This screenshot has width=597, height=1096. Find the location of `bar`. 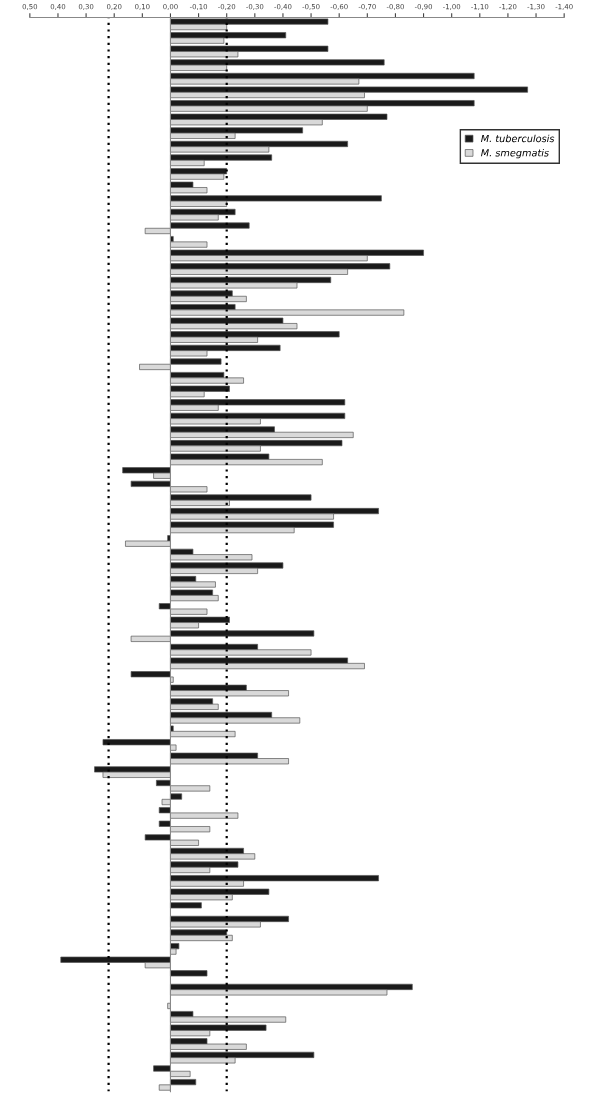

bar is located at coordinates (189, 973).